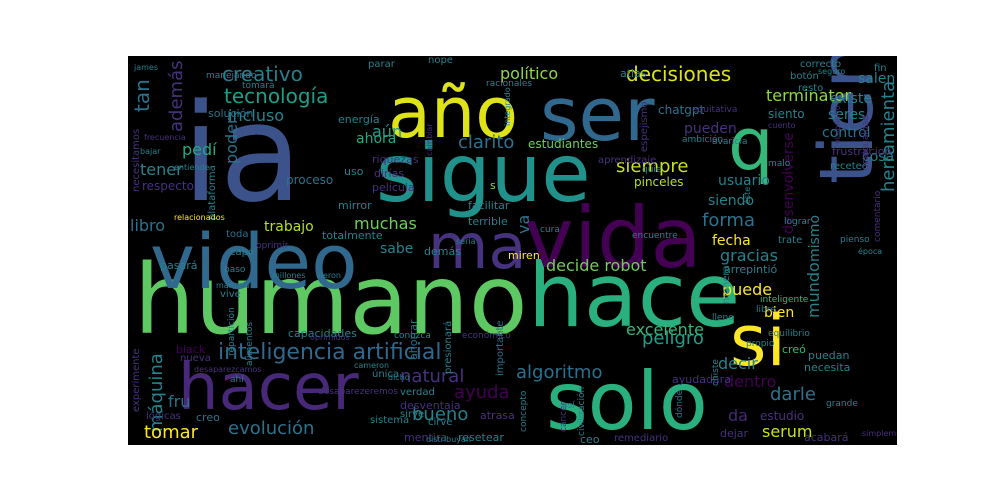 Image resolution: width=1000 pixels, height=500 pixels. I want to click on word: evolución, so click(271, 428).